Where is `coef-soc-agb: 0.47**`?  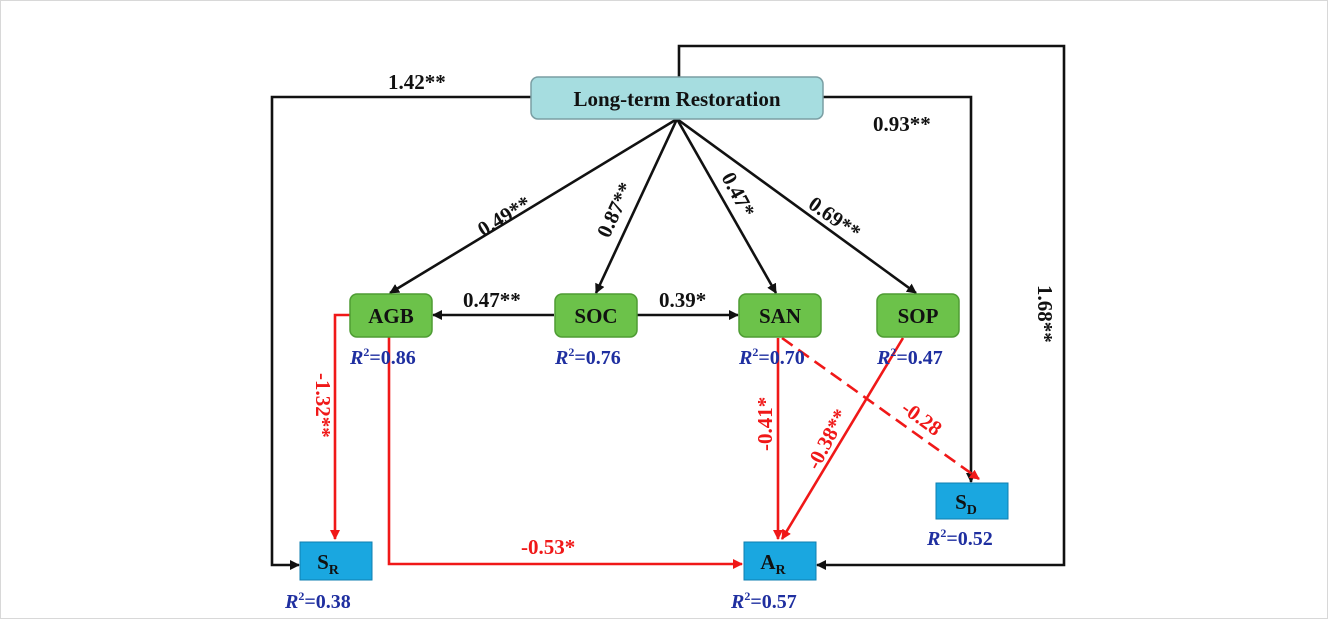
coef-soc-agb: 0.47** is located at coordinates (492, 300).